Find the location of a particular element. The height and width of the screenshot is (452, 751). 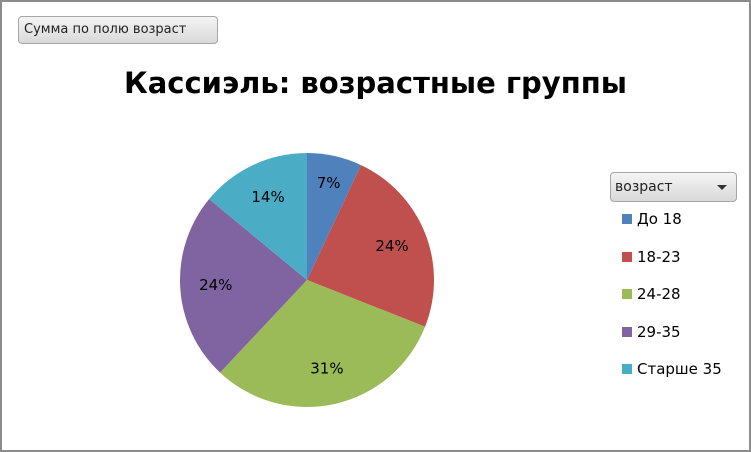

legend-item: 18-23 is located at coordinates (651, 257).